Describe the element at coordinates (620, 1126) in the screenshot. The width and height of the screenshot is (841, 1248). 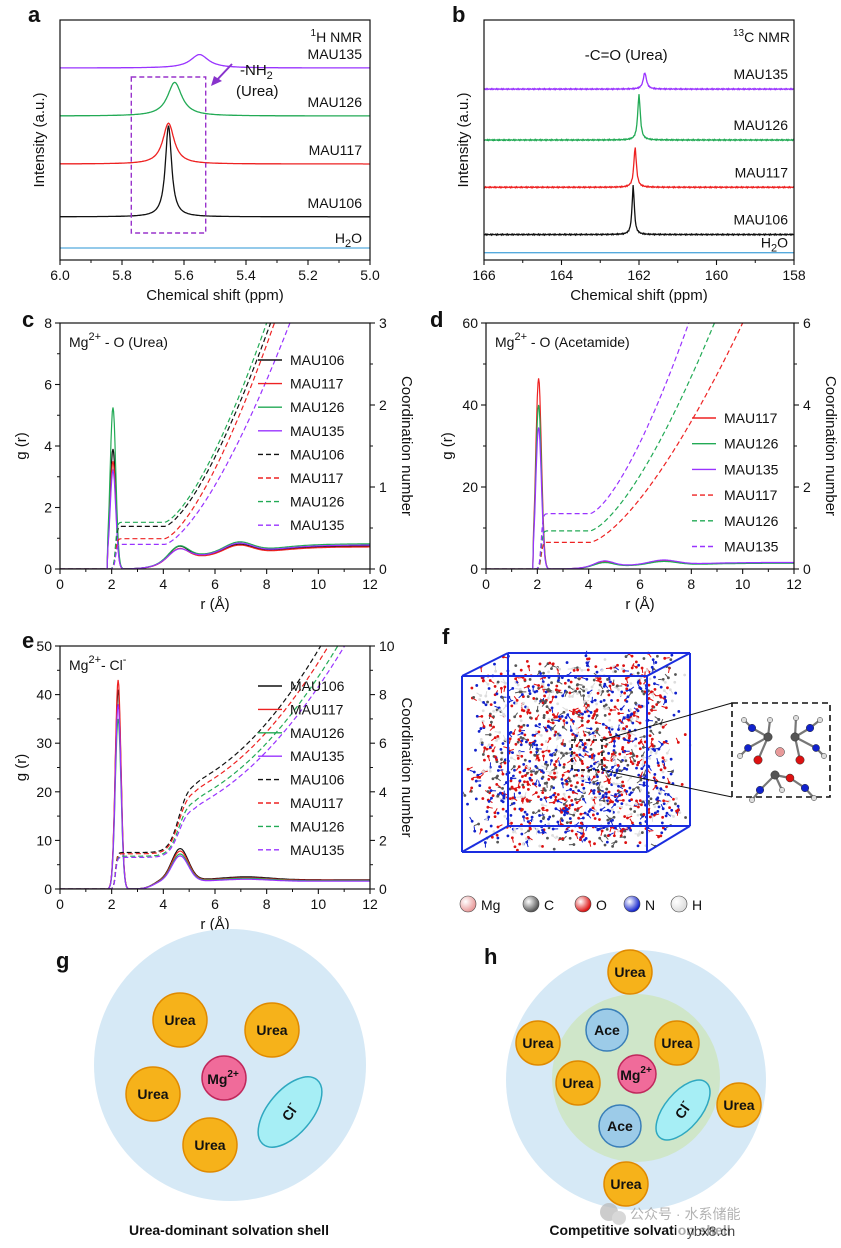
I see `acetamide-molecule-label: Ace` at that location.